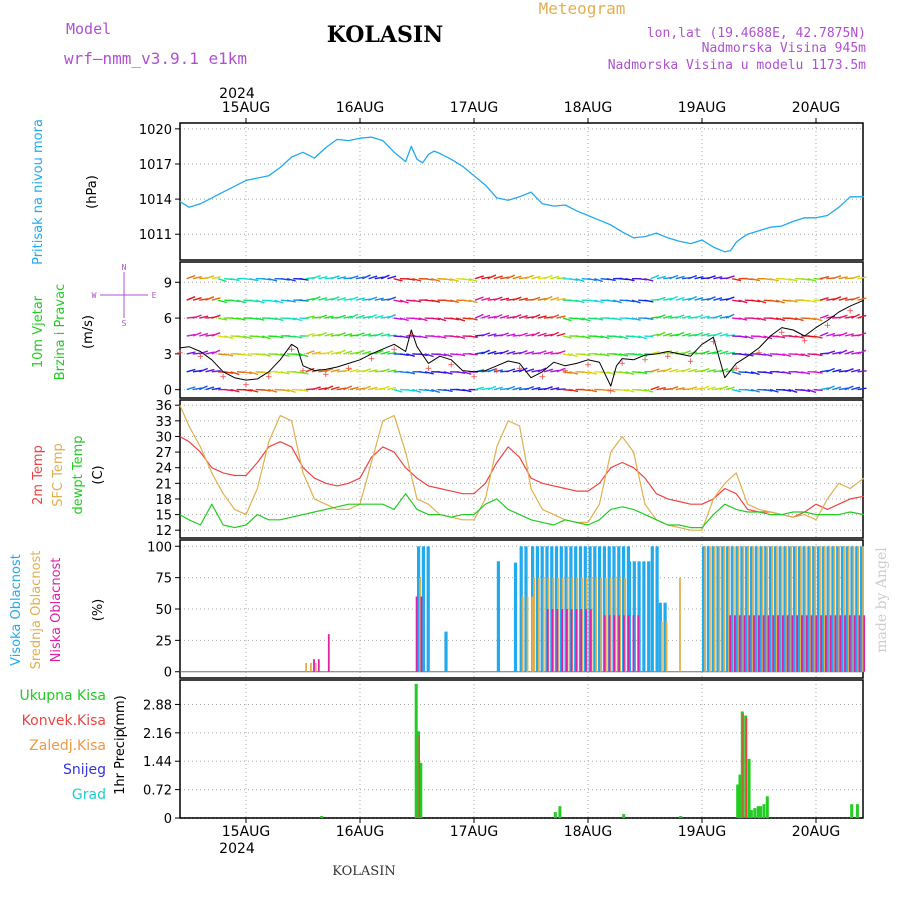 The height and width of the screenshot is (900, 900). I want to click on temp-y-tick-label: 33, so click(163, 422).